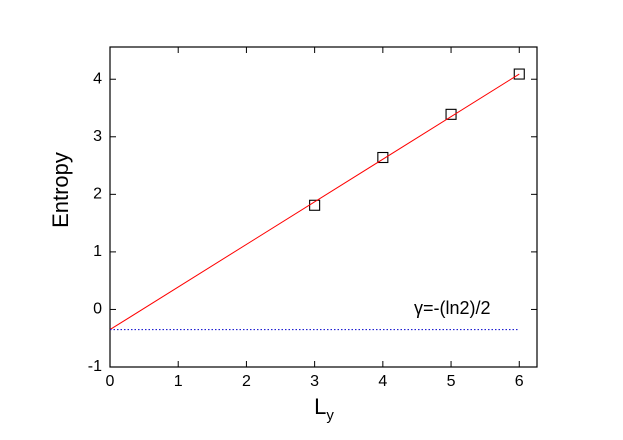  What do you see at coordinates (97, 136) in the screenshot?
I see `y-tick-label: 3` at bounding box center [97, 136].